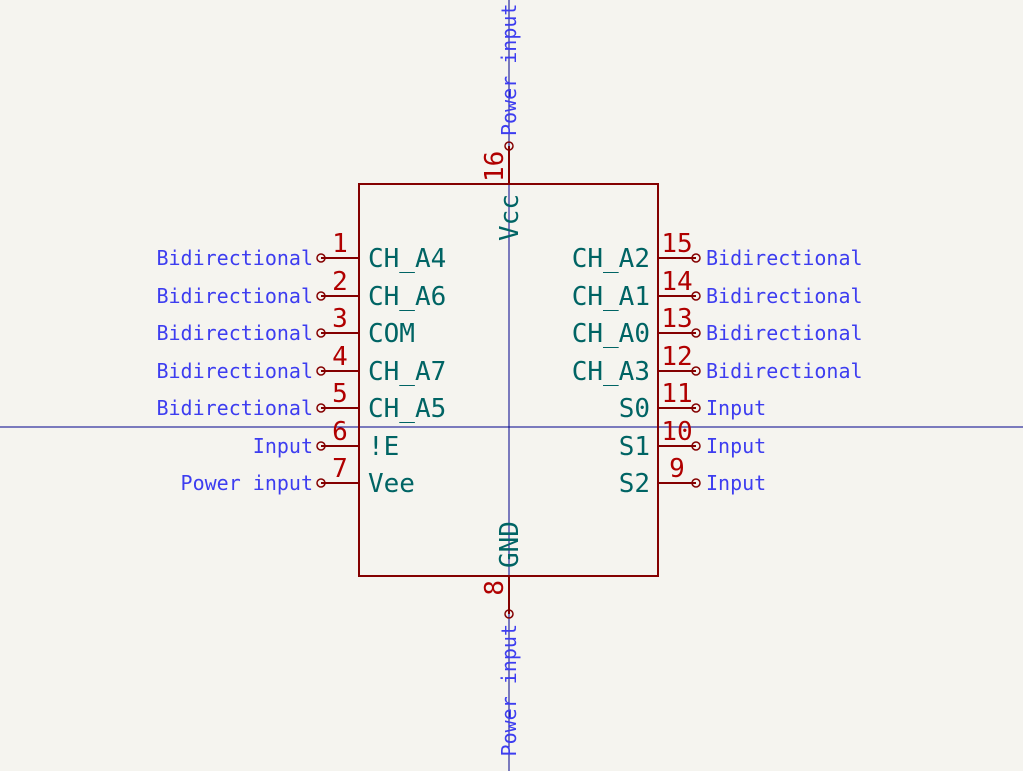 The height and width of the screenshot is (771, 1023). What do you see at coordinates (693, 401) in the screenshot?
I see `pin-right-11: 11 S0 Input` at bounding box center [693, 401].